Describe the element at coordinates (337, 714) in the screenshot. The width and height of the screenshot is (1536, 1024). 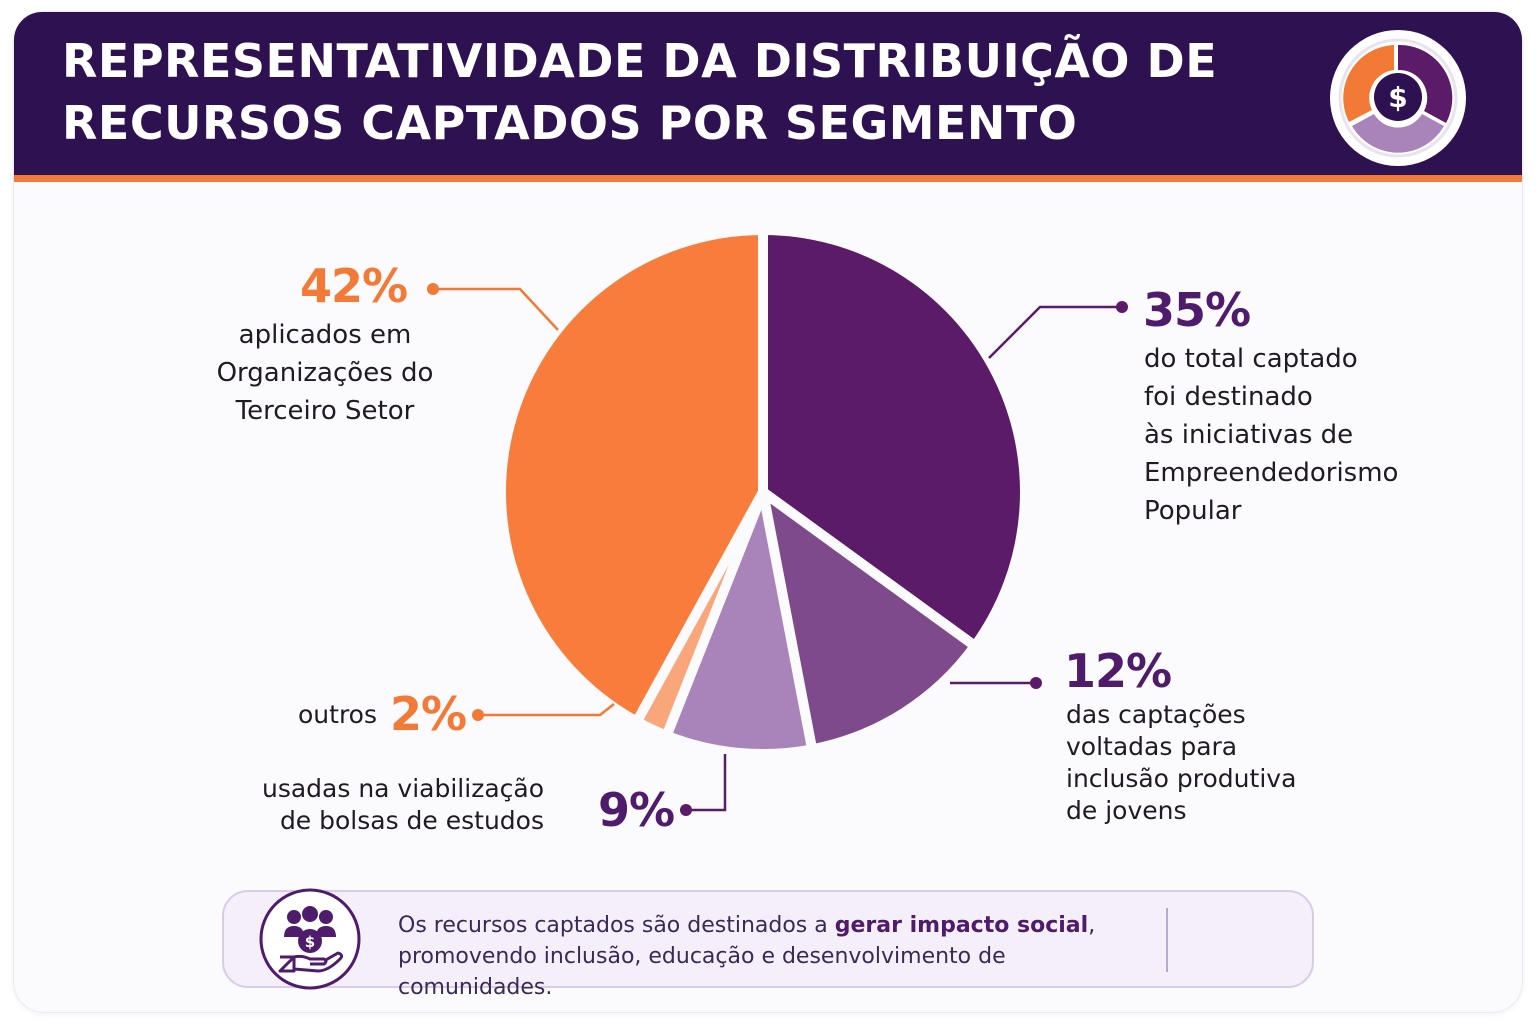
I see `slice-desc-2: outros` at that location.